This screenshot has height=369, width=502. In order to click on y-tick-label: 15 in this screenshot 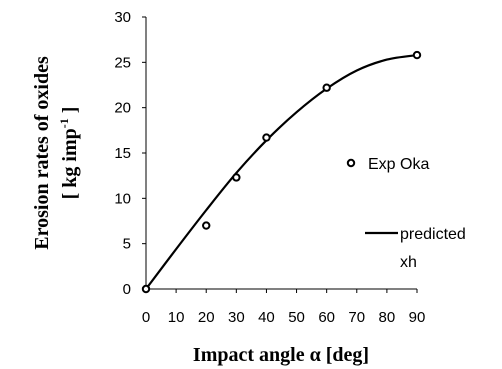, I will do `click(122, 153)`.